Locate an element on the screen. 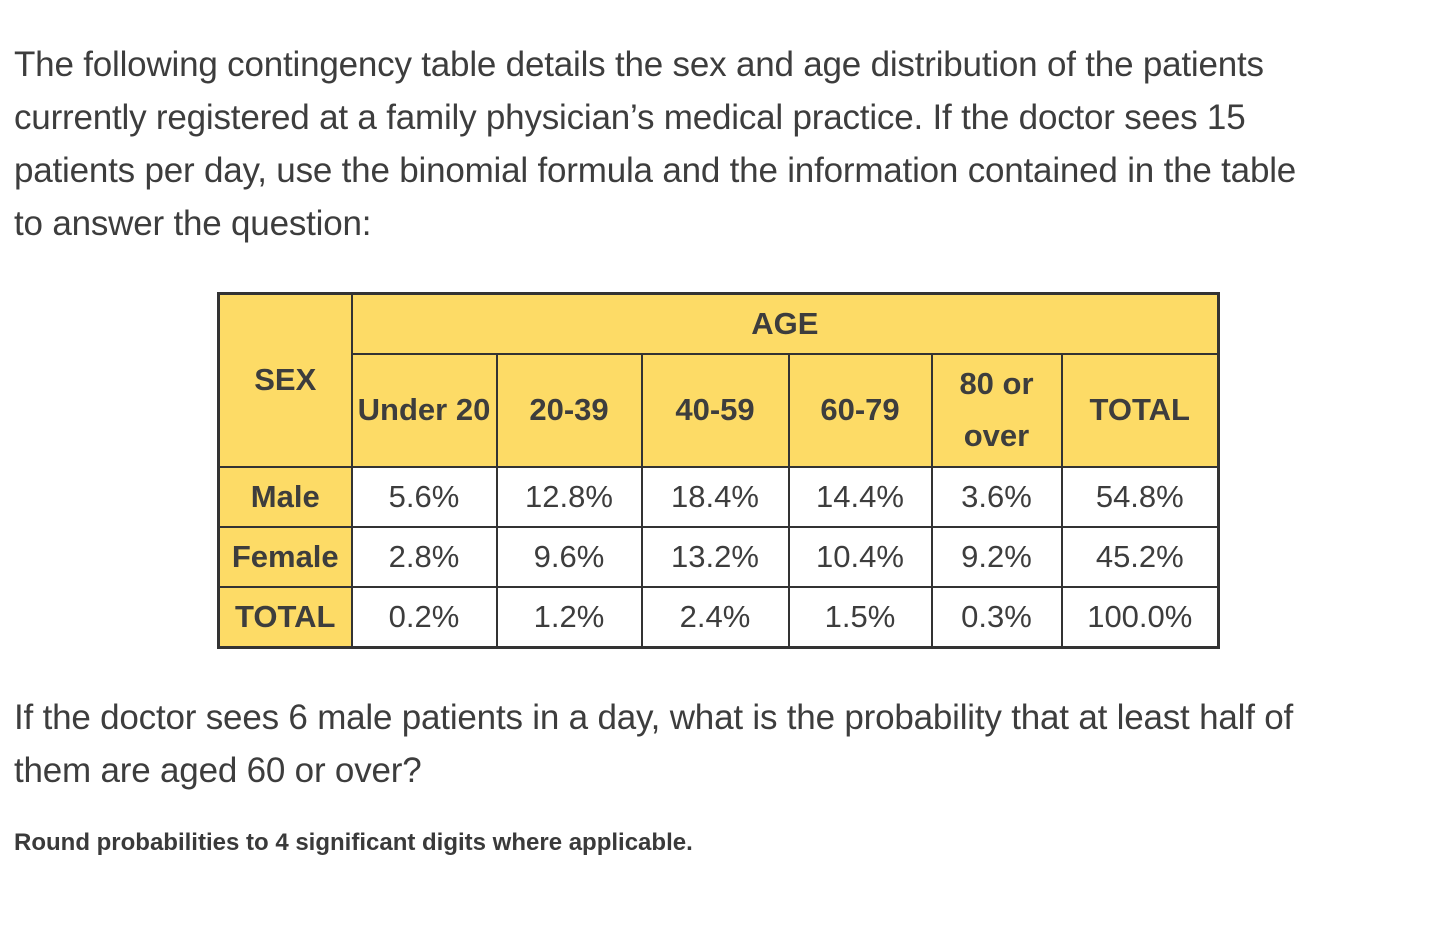  data-cell: 45.2% is located at coordinates (1140, 556).